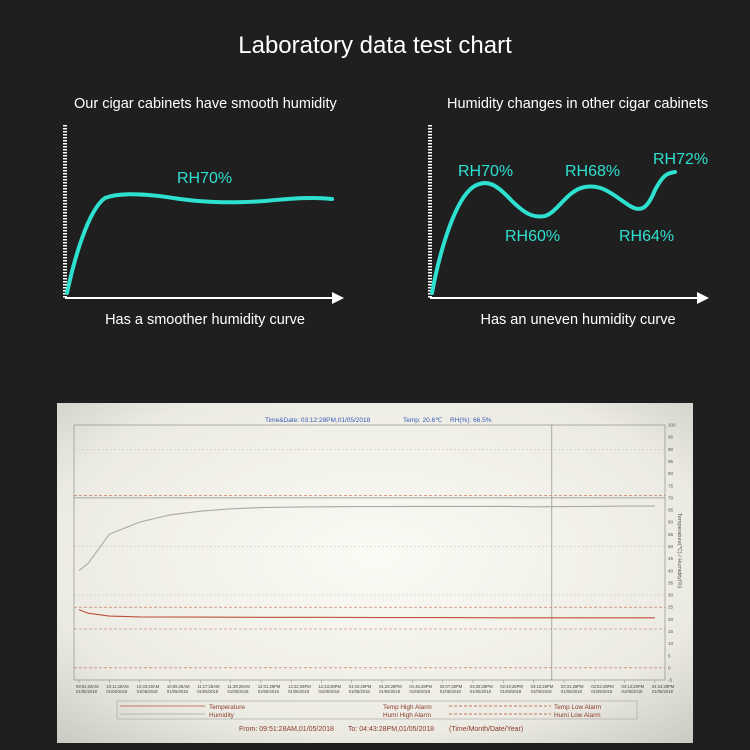  What do you see at coordinates (391, 729) in the screenshot?
I see `range-to: To: 04:43:28PM,01/05/2018` at bounding box center [391, 729].